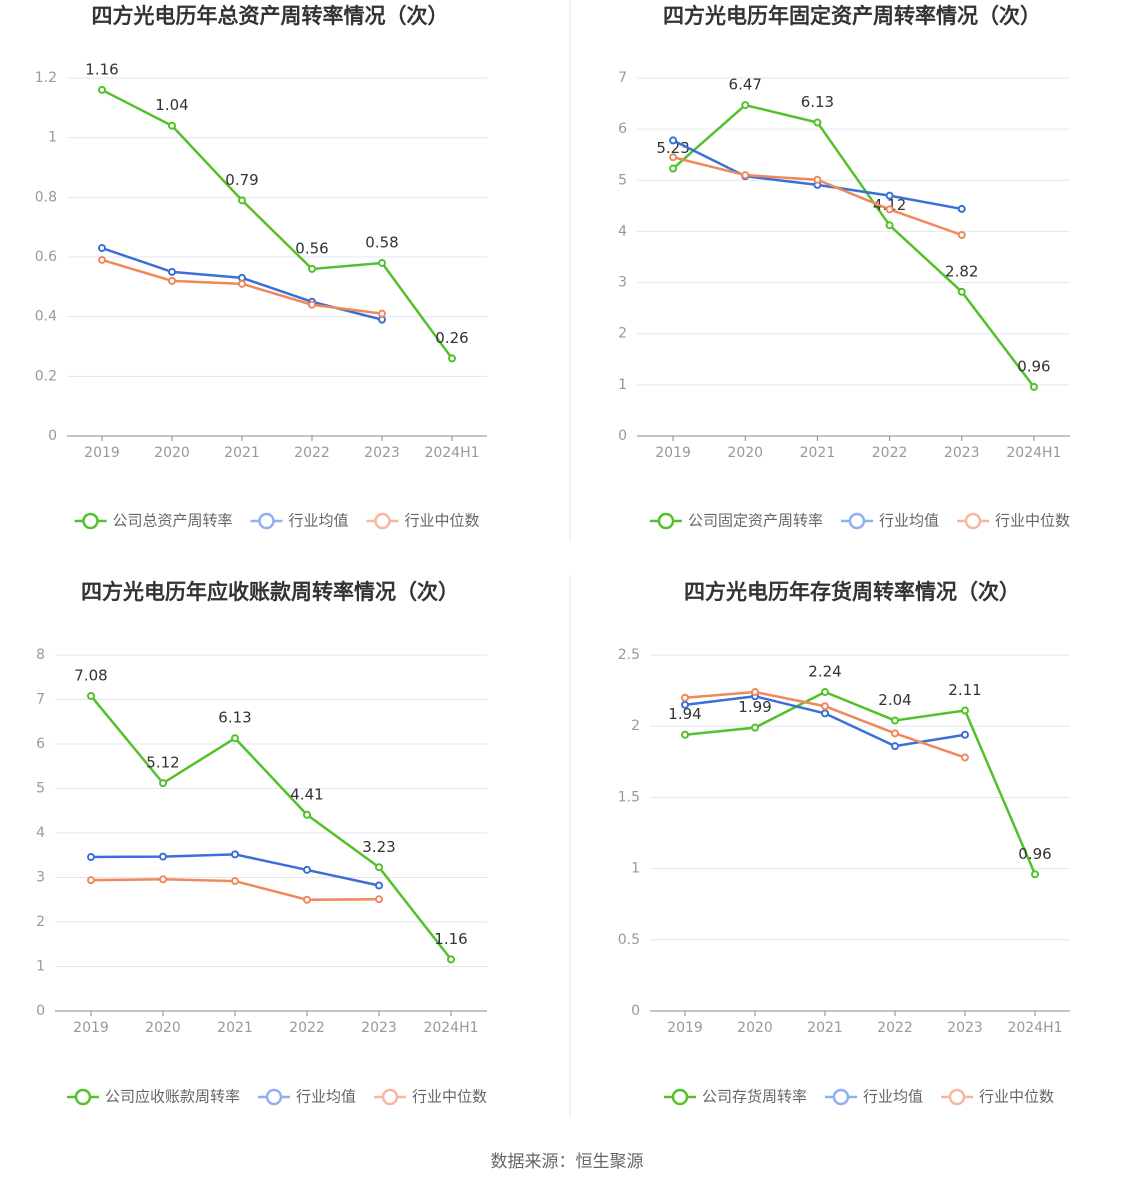  I want to click on data-label: 4.12, so click(889, 205).